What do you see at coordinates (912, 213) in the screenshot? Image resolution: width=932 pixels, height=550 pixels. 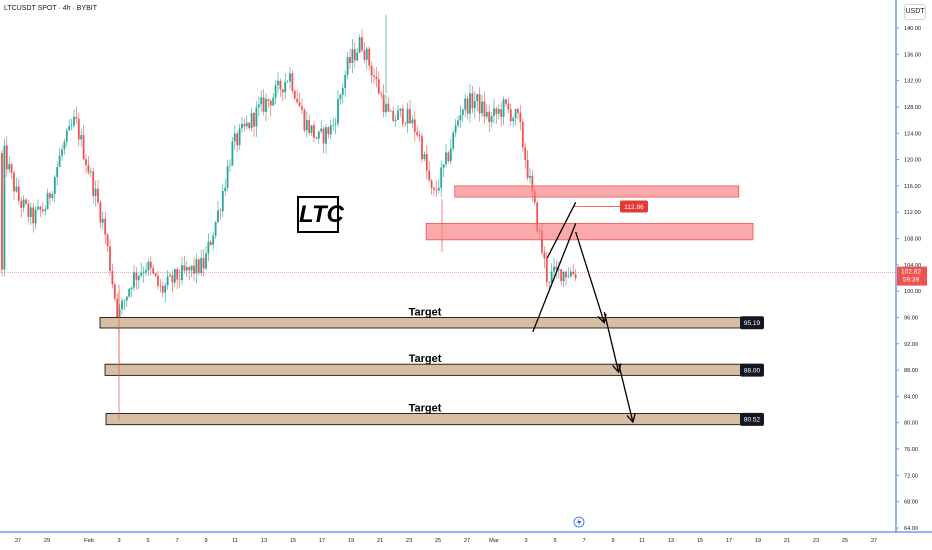 I see `y-tick-label: 112.00` at bounding box center [912, 213].